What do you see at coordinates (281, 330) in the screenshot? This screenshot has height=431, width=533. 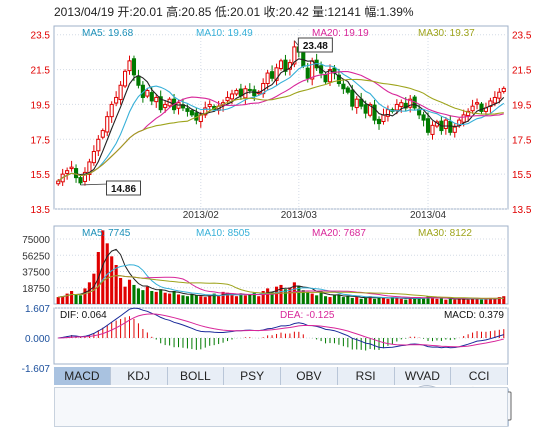 I see `dea-line` at bounding box center [281, 330].